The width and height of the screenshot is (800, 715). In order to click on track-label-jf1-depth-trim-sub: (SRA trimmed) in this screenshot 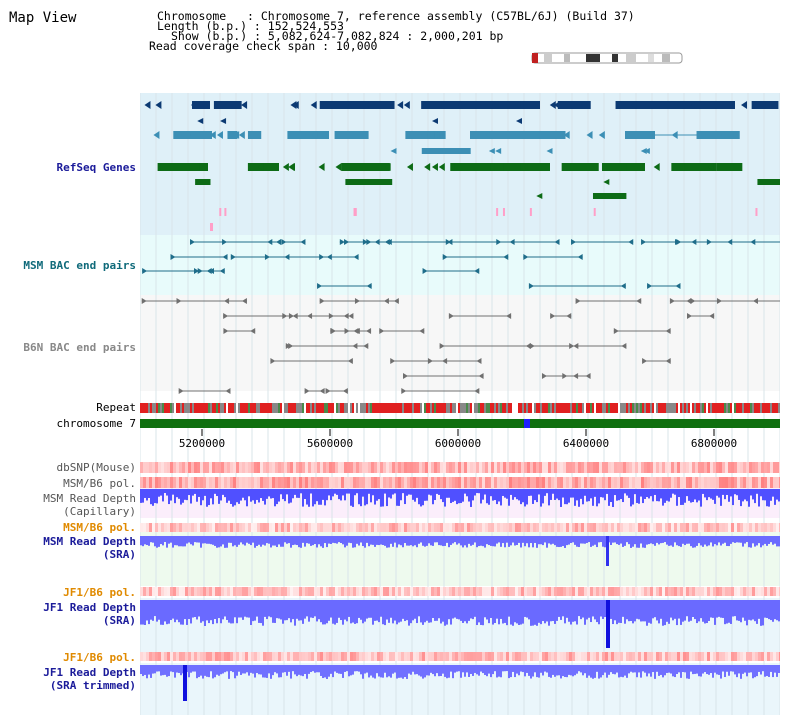, I will do `click(92, 685)`.